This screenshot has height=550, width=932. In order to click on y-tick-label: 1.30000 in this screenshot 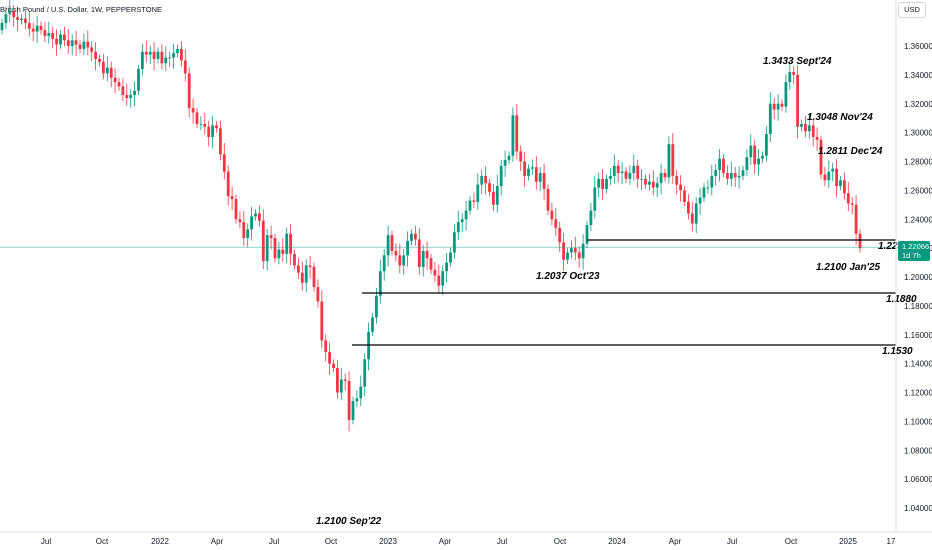, I will do `click(918, 133)`.